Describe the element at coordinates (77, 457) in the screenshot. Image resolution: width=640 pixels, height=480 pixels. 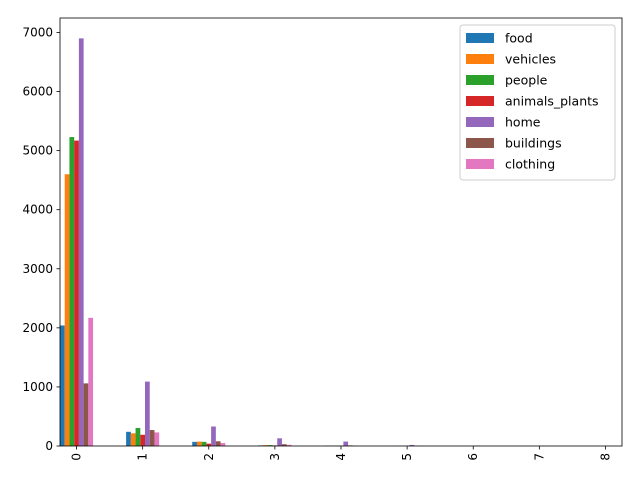
I see `x-tick-label: 0` at that location.